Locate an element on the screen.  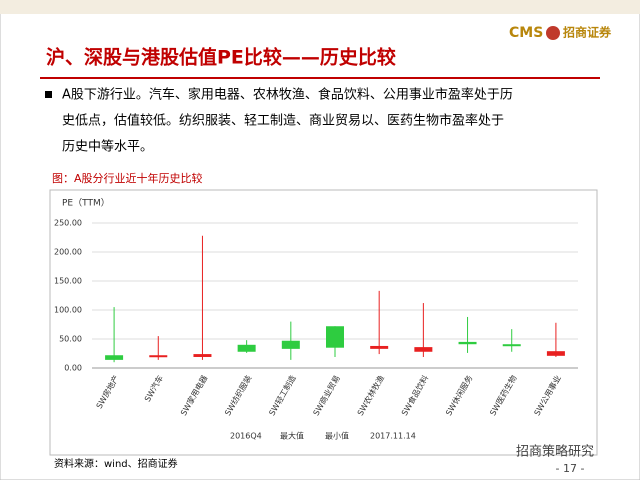
y-tick-label: 250.00 is located at coordinates (68, 223).